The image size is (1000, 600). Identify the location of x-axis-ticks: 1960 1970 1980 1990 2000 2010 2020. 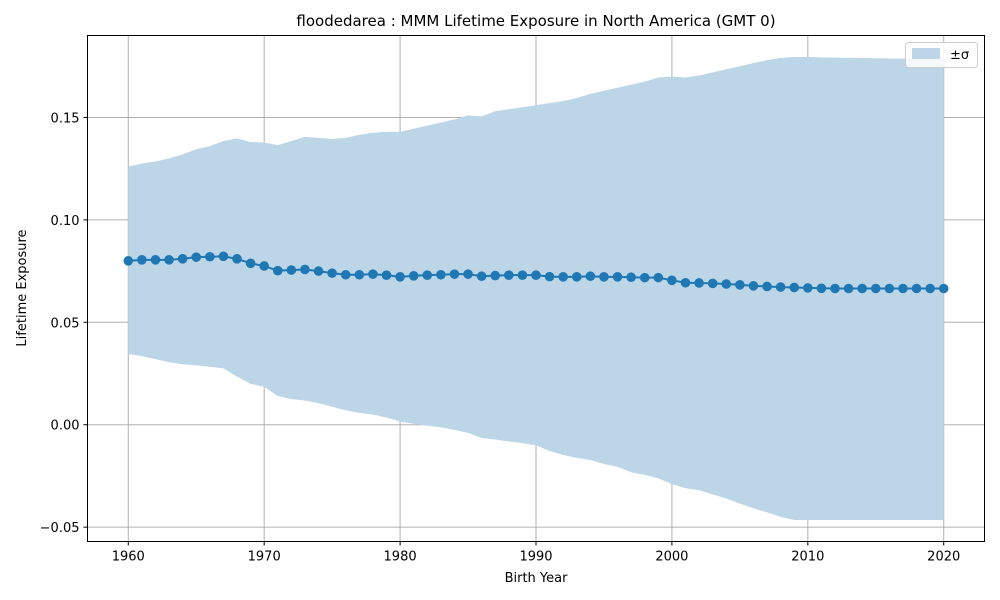
(536, 553).